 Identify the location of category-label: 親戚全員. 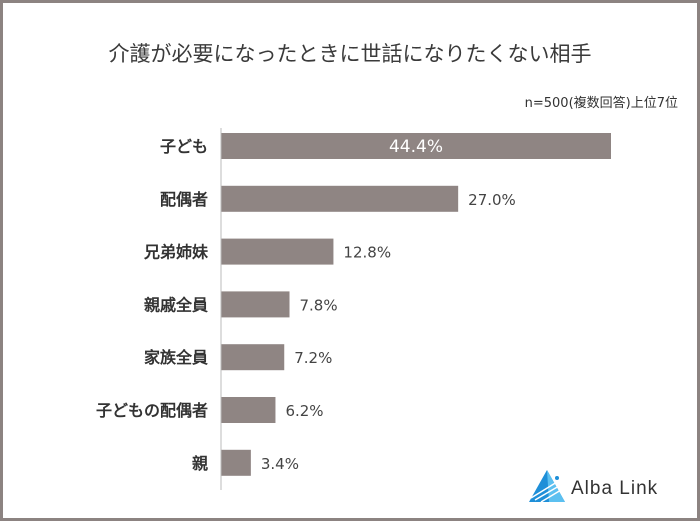
(176, 304).